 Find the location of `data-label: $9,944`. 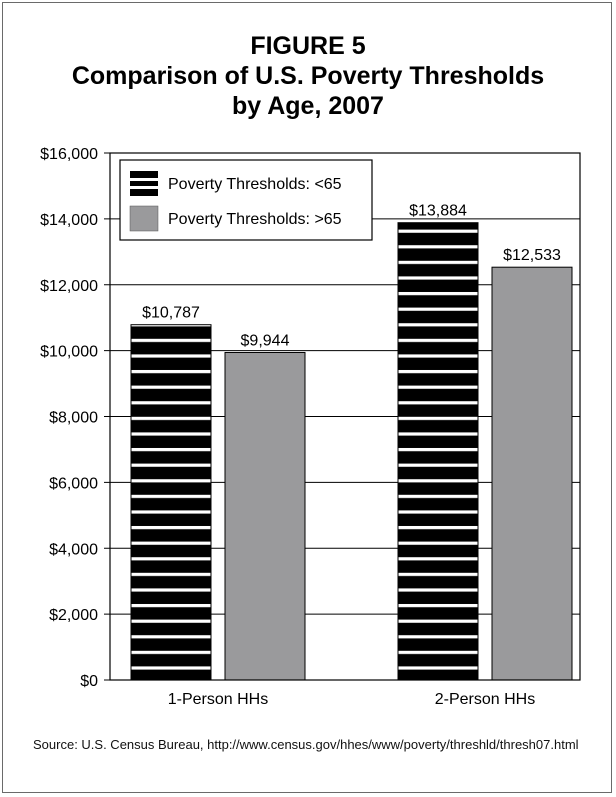

data-label: $9,944 is located at coordinates (265, 340).